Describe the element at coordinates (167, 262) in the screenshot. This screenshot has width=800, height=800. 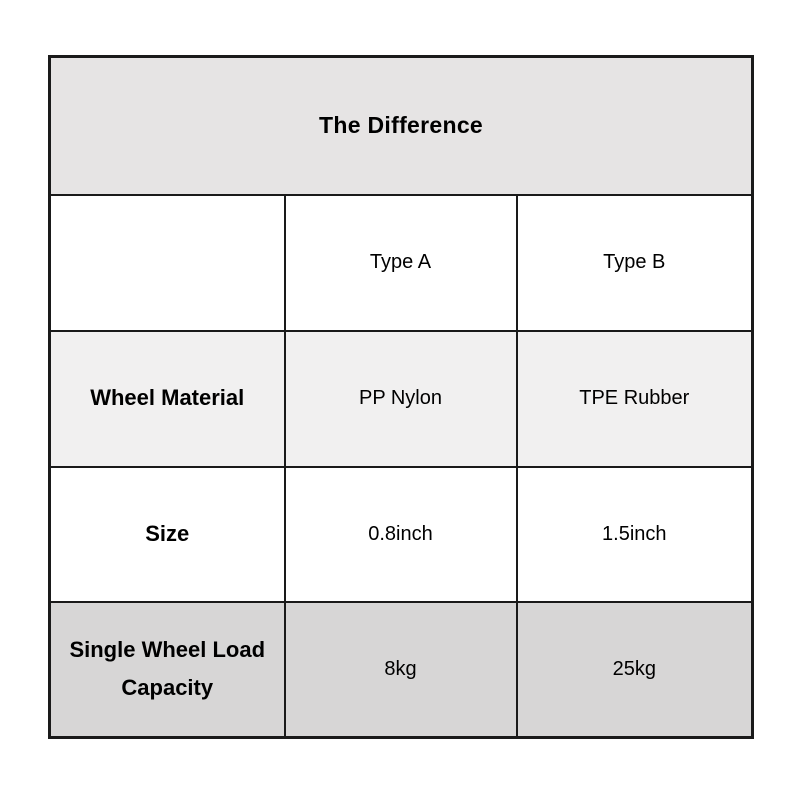
I see `corner-empty-cell` at that location.